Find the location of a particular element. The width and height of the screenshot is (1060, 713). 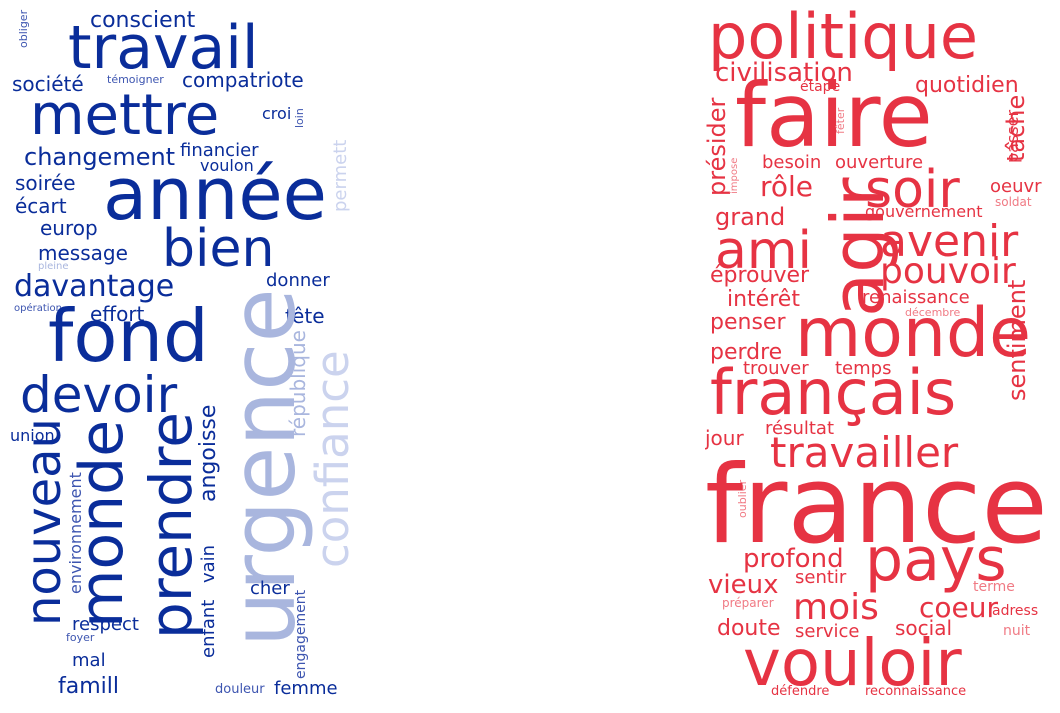

right-cloud-word-jour: jour is located at coordinates (724, 438).